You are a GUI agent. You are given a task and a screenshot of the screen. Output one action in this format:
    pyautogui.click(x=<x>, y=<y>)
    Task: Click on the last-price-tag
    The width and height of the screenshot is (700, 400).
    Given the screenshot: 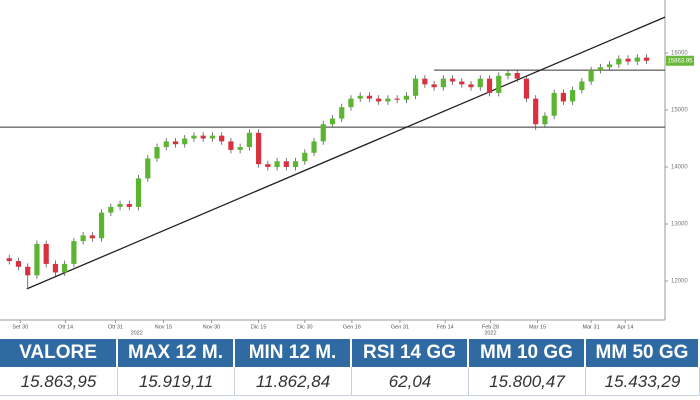 What is the action you would take?
    pyautogui.click(x=680, y=60)
    